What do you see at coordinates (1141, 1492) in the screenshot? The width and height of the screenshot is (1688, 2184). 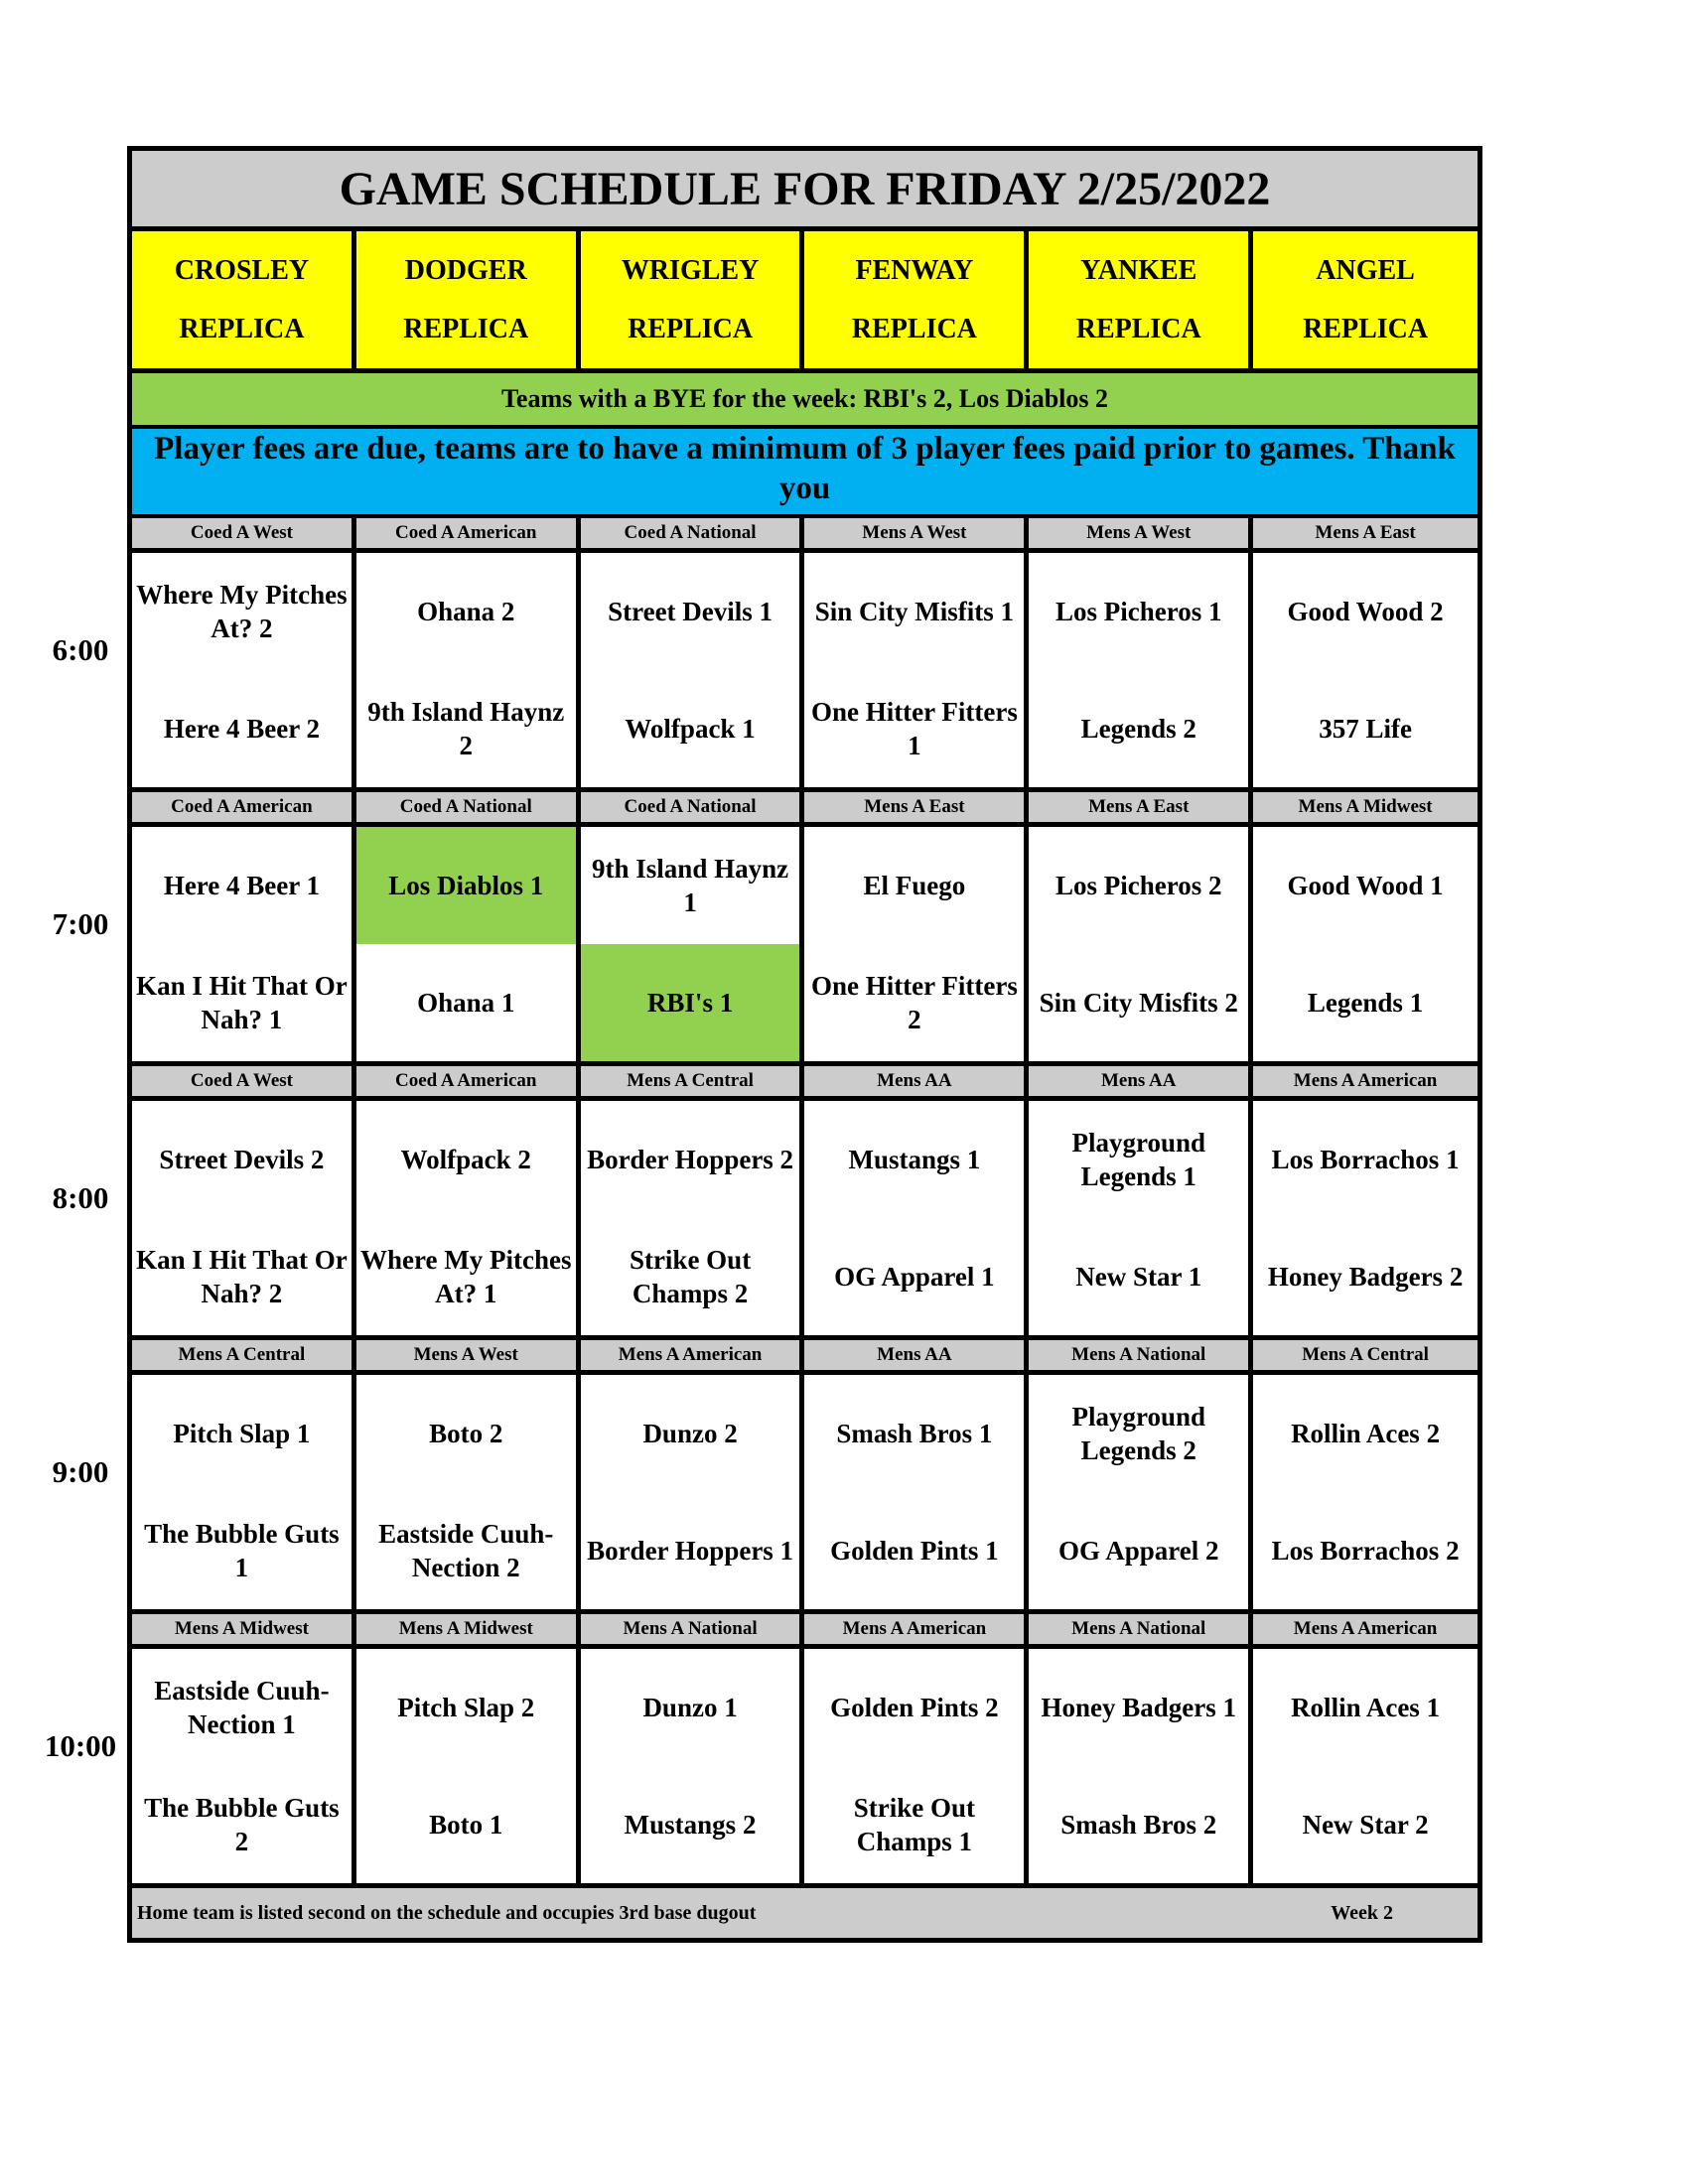 I see `game-cell: Playground Legends 2 OG Apparel 2` at bounding box center [1141, 1492].